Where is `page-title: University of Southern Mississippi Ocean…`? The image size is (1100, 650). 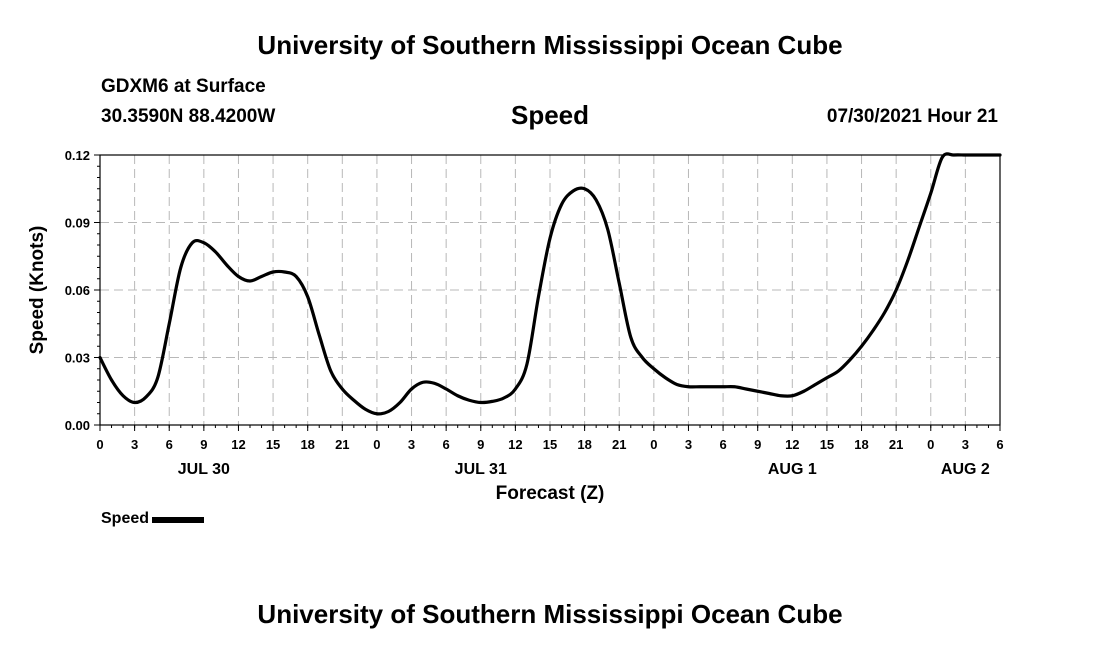
page-title: University of Southern Mississippi Ocean… is located at coordinates (550, 45).